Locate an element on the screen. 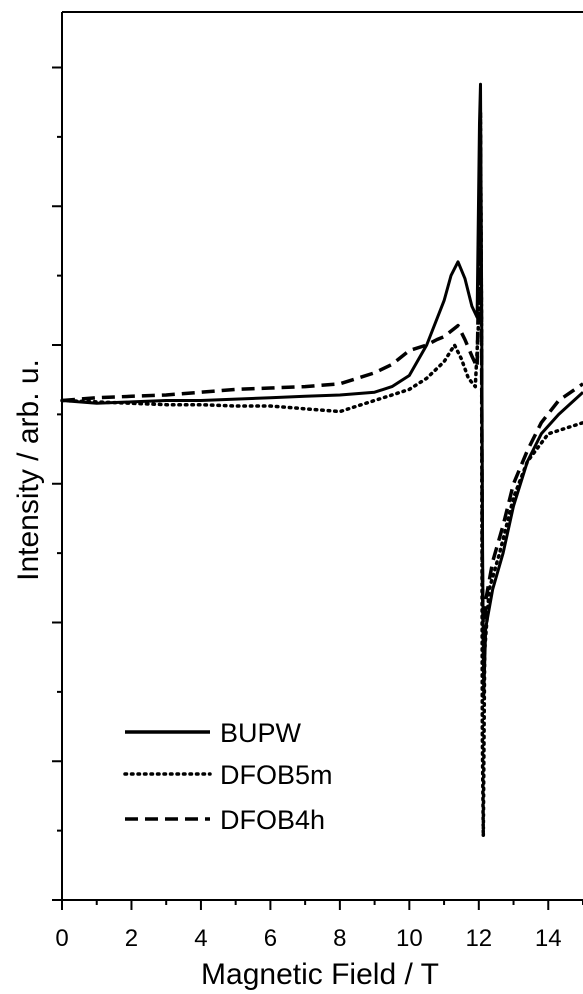 The image size is (583, 994). x-axis-label: Magnetic Field / T is located at coordinates (320, 974).